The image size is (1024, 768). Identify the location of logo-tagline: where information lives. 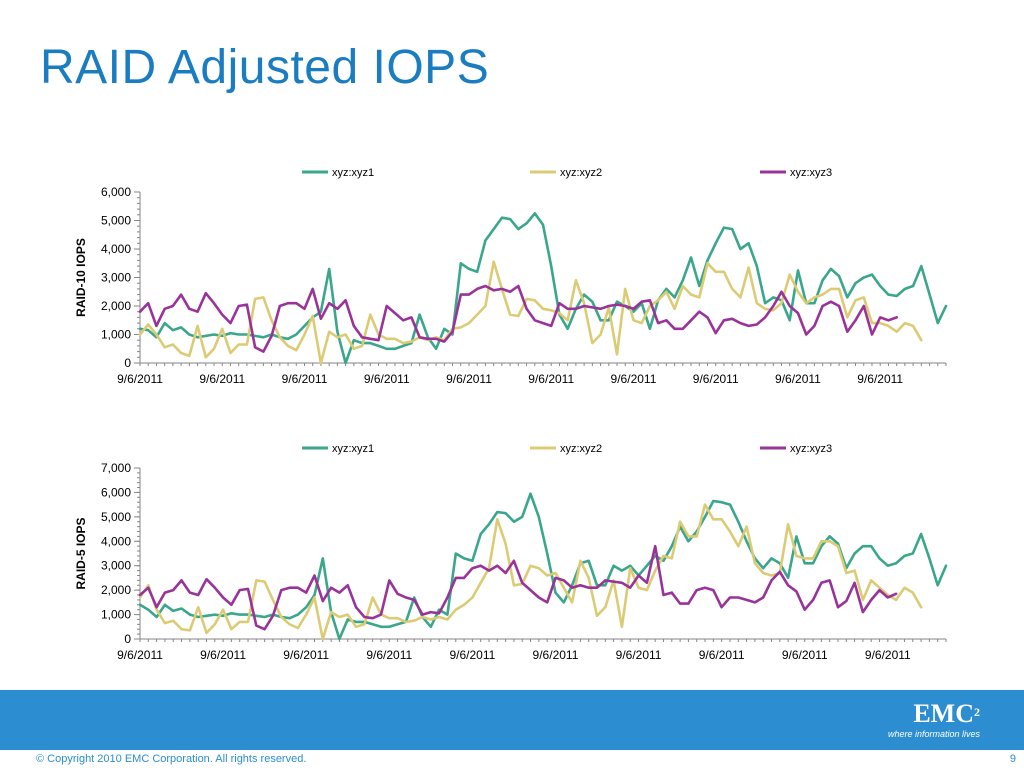
(933, 734).